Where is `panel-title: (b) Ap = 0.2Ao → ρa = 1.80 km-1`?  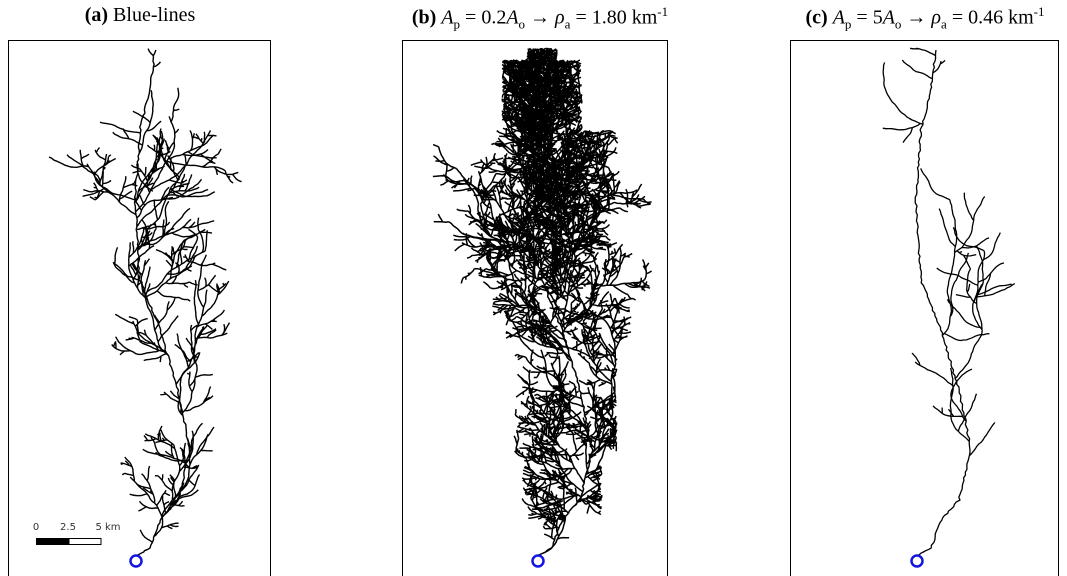 panel-title: (b) Ap = 0.2Ao → ρa = 1.80 km-1 is located at coordinates (540, 18).